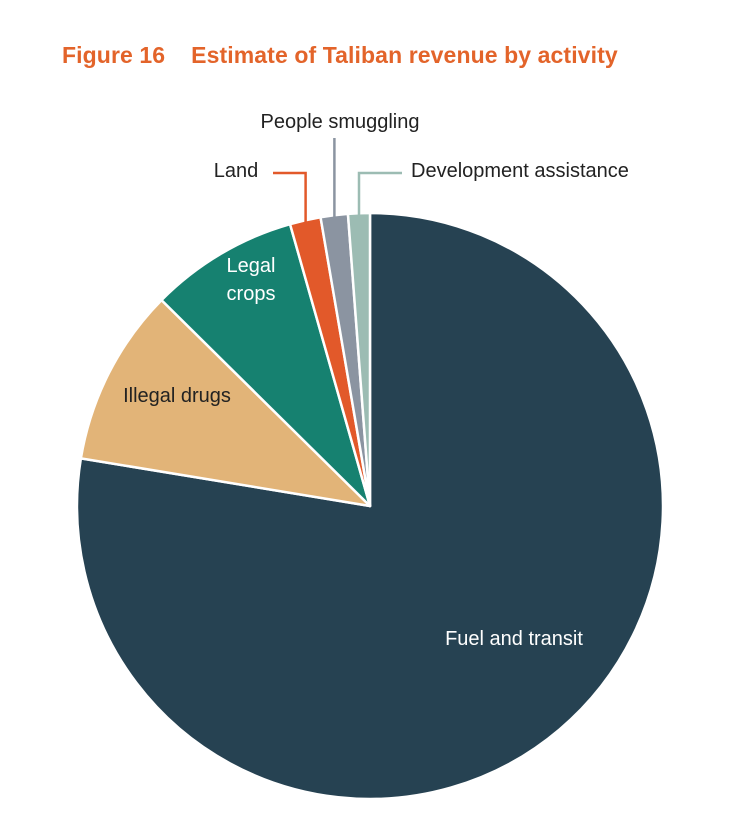 This screenshot has width=740, height=820. What do you see at coordinates (251, 280) in the screenshot?
I see `slice-label-legal-crops: Legal crops` at bounding box center [251, 280].